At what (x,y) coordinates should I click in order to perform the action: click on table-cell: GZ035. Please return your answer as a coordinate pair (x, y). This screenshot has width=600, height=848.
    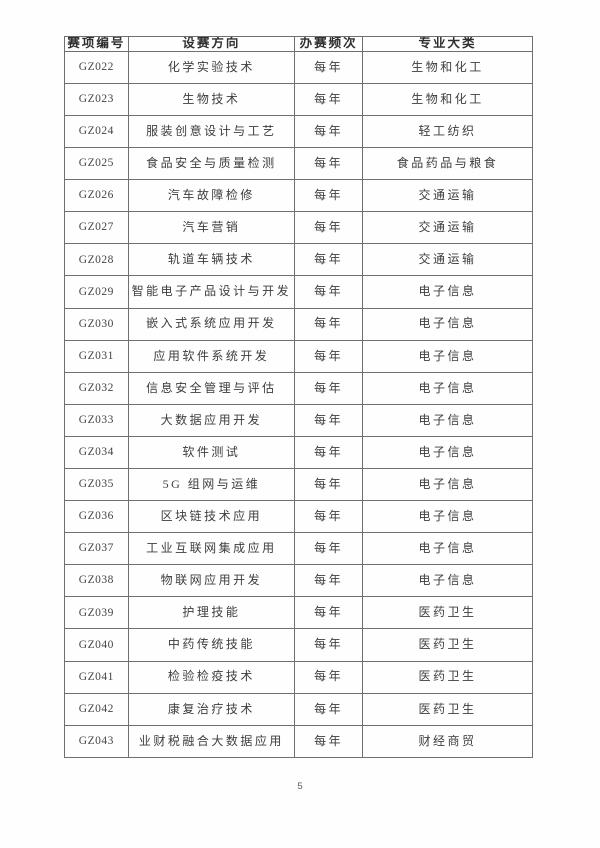
    Looking at the image, I should click on (96, 484).